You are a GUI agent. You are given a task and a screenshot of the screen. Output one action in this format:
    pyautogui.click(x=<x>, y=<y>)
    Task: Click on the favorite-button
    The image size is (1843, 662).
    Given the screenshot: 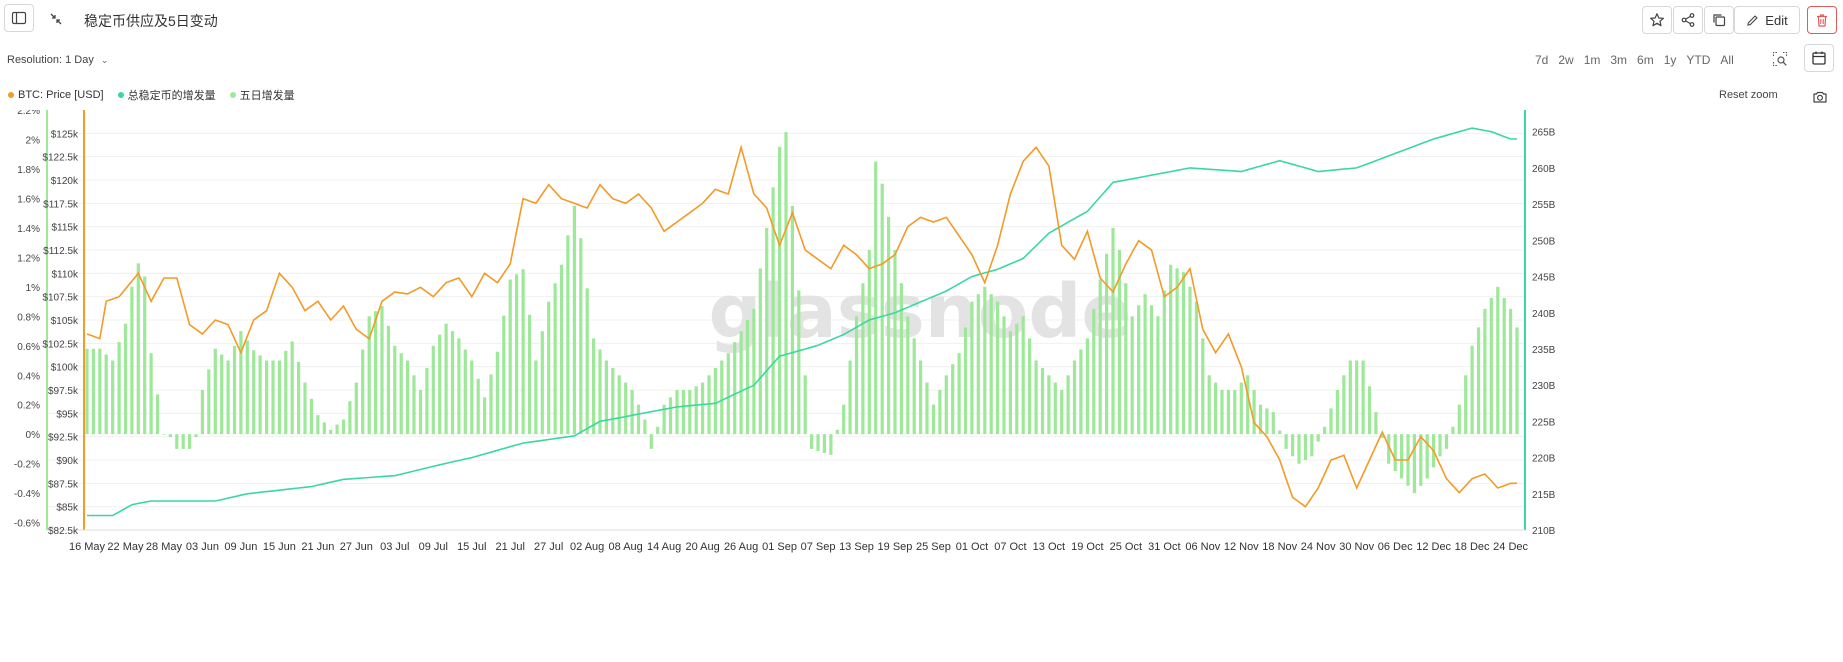 What is the action you would take?
    pyautogui.click(x=1657, y=20)
    